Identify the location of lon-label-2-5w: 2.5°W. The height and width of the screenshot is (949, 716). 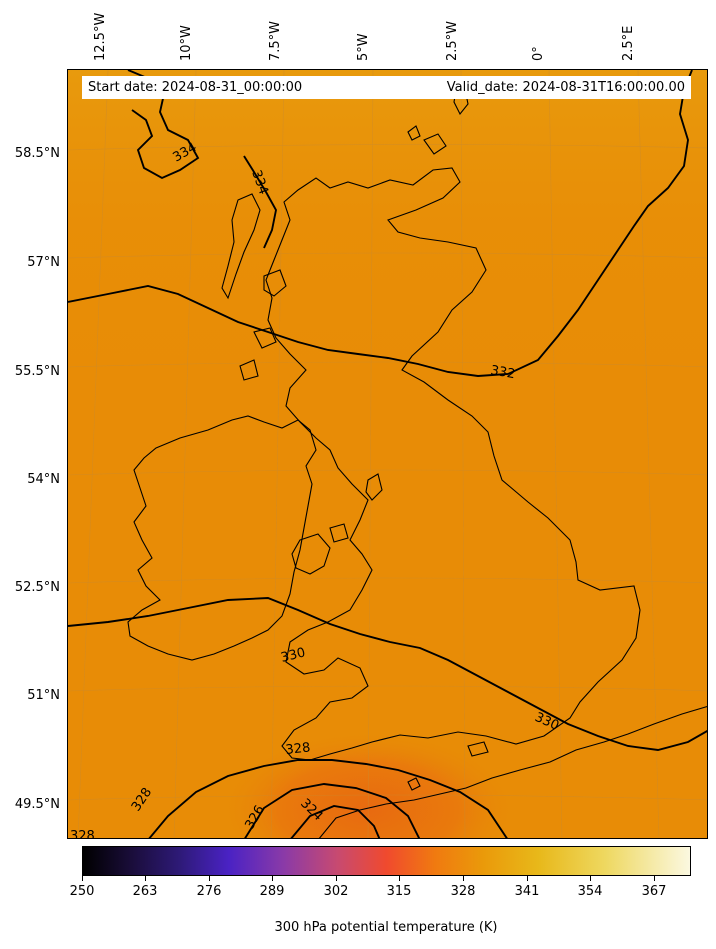
(452, 40).